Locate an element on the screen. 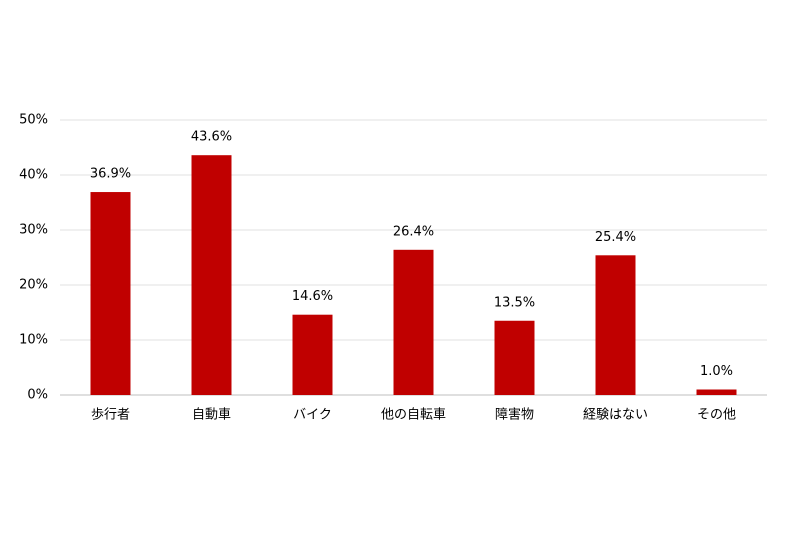  x-tick-label: 障害物 is located at coordinates (514, 415).